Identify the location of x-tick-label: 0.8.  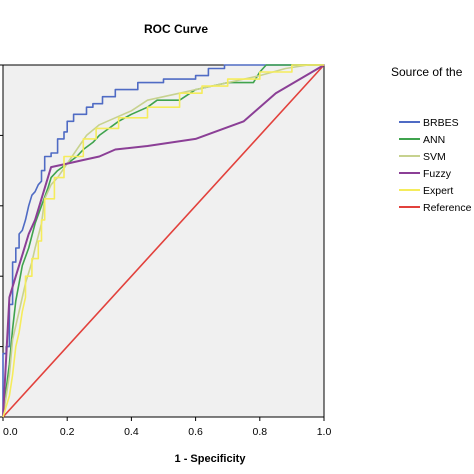
(259, 432).